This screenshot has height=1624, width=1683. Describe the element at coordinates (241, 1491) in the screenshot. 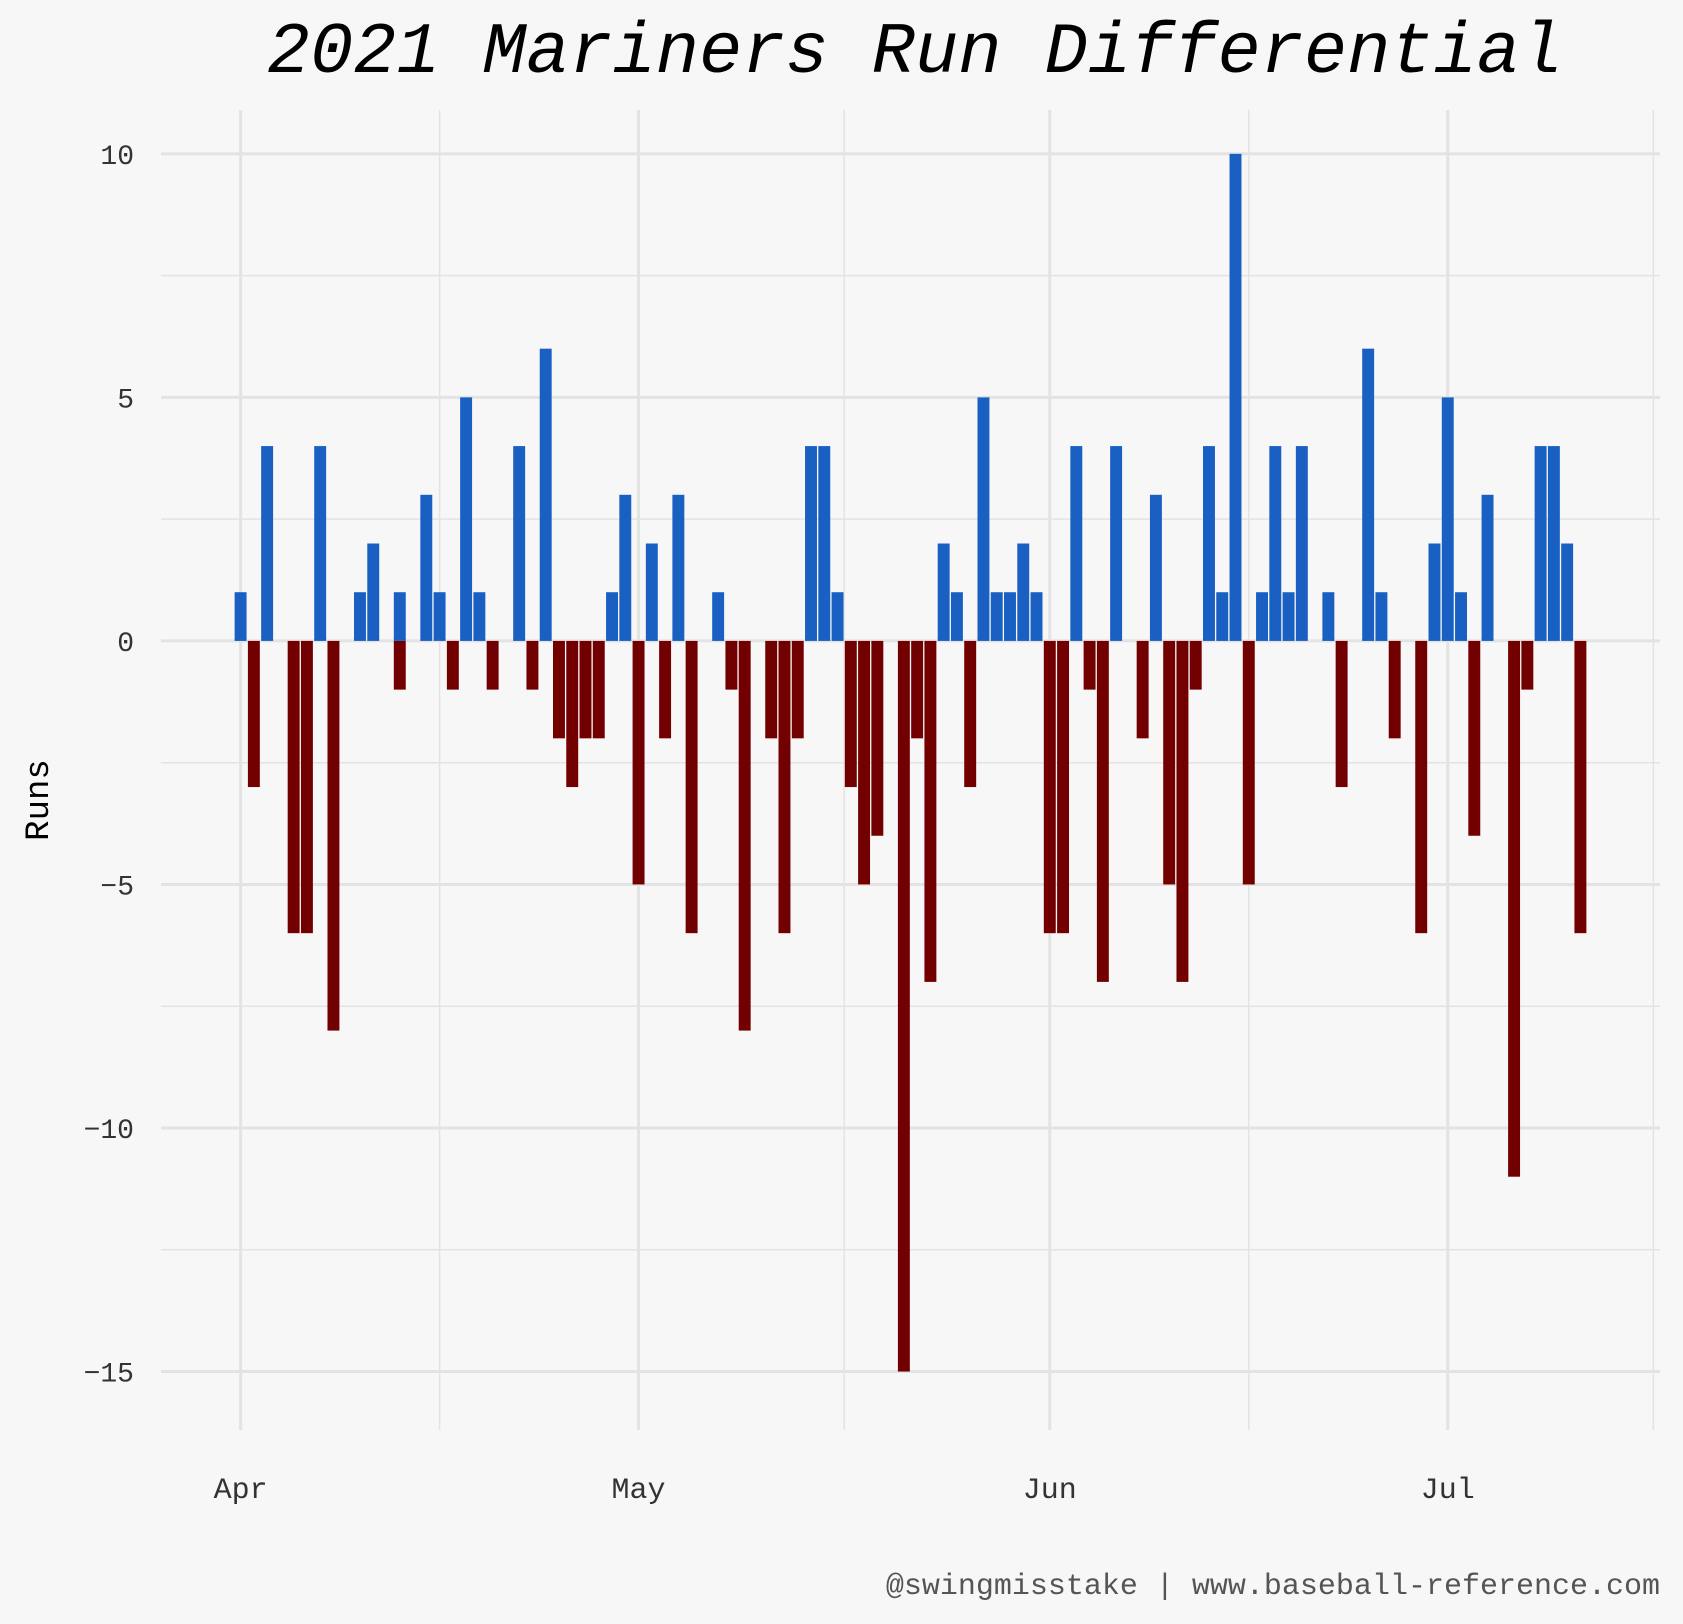

I see `x-tick-label: Apr` at that location.